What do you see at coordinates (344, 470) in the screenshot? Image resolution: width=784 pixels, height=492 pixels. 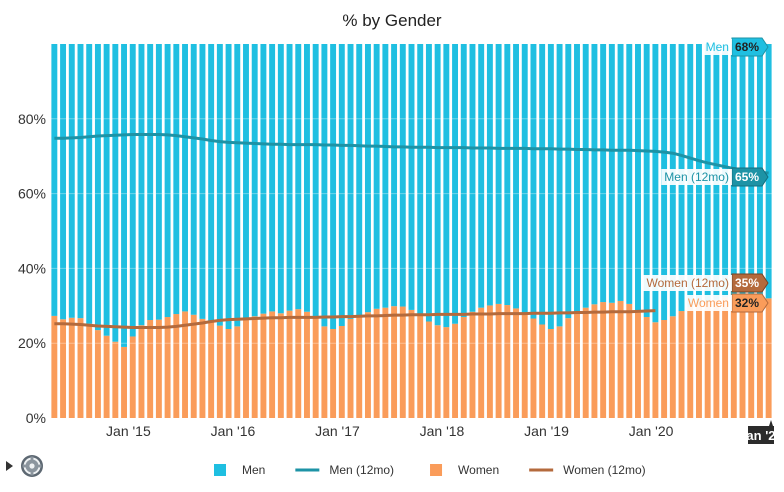 I see `legend-item-men-12mo: Men (12mo)` at bounding box center [344, 470].